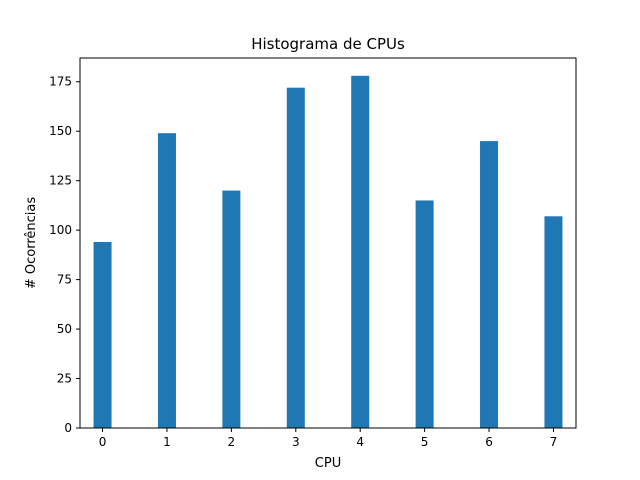 The width and height of the screenshot is (640, 480). What do you see at coordinates (328, 463) in the screenshot?
I see `x-axis-label: CPU` at bounding box center [328, 463].